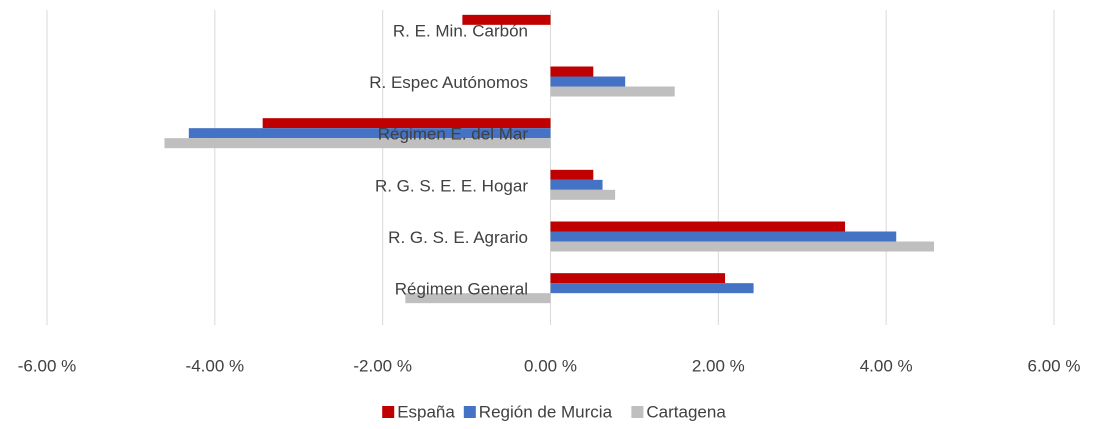  What do you see at coordinates (47, 365) in the screenshot?
I see `x-tick-label: -6.00 %` at bounding box center [47, 365].